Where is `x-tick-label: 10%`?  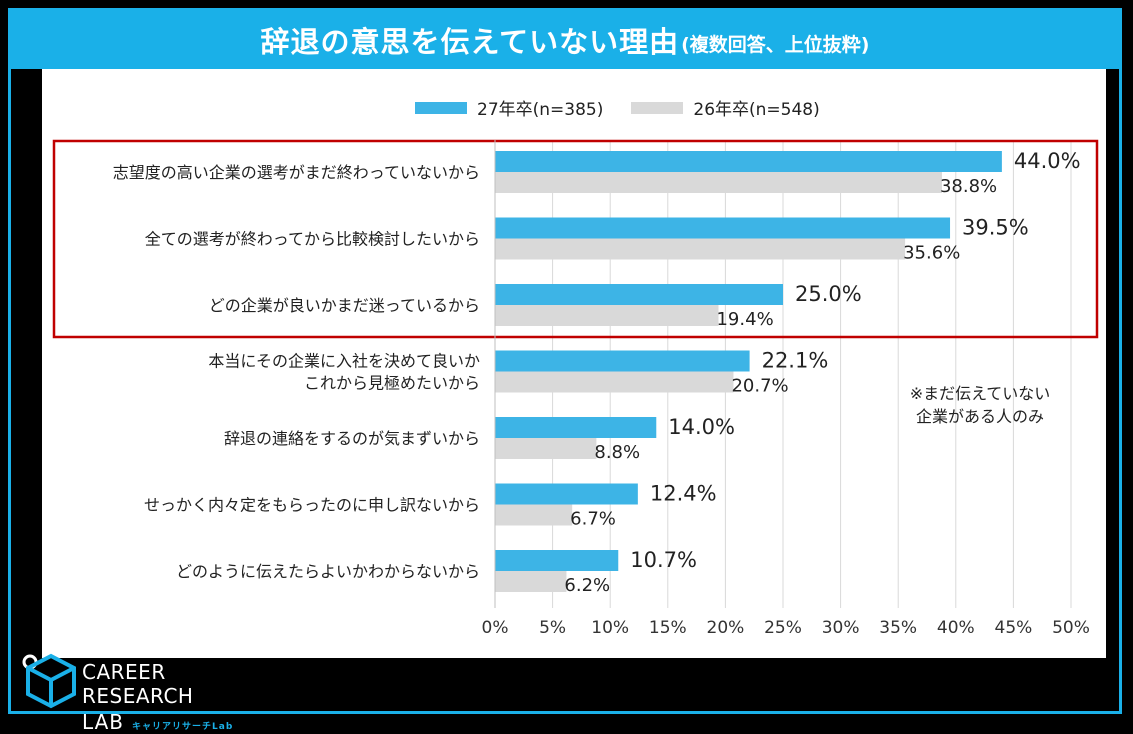
x-tick-label: 10% is located at coordinates (610, 628).